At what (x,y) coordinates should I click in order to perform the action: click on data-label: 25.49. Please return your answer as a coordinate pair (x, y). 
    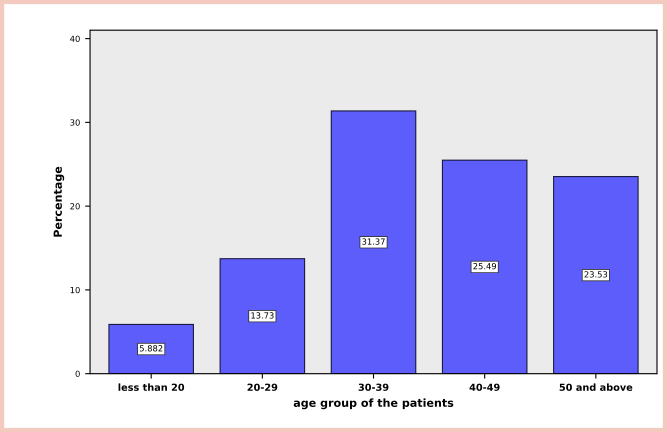
    Looking at the image, I should click on (484, 266).